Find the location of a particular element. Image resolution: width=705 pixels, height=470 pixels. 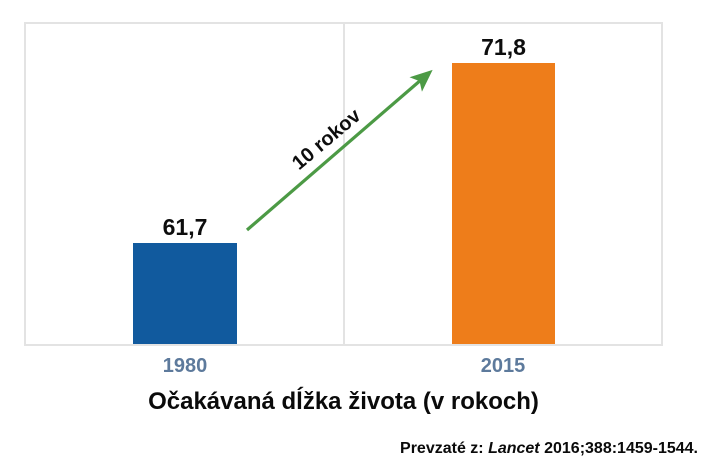

source-journal: Lancet is located at coordinates (514, 448).